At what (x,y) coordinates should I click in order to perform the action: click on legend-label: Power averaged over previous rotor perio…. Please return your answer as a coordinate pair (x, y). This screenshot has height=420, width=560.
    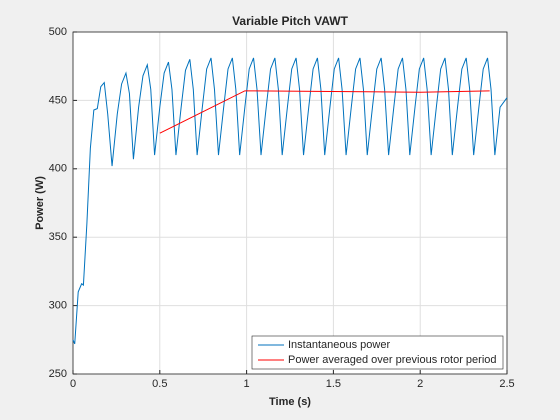
    Looking at the image, I should click on (392, 360).